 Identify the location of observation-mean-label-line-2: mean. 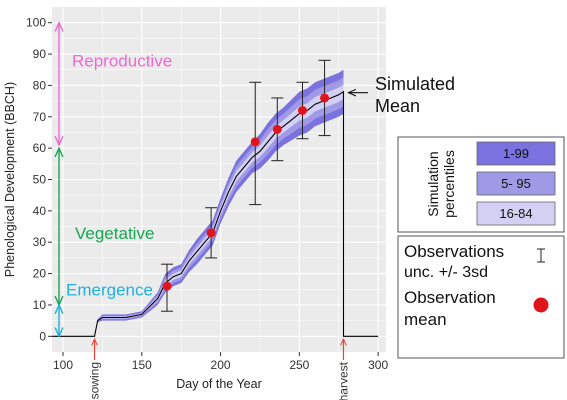
(425, 319).